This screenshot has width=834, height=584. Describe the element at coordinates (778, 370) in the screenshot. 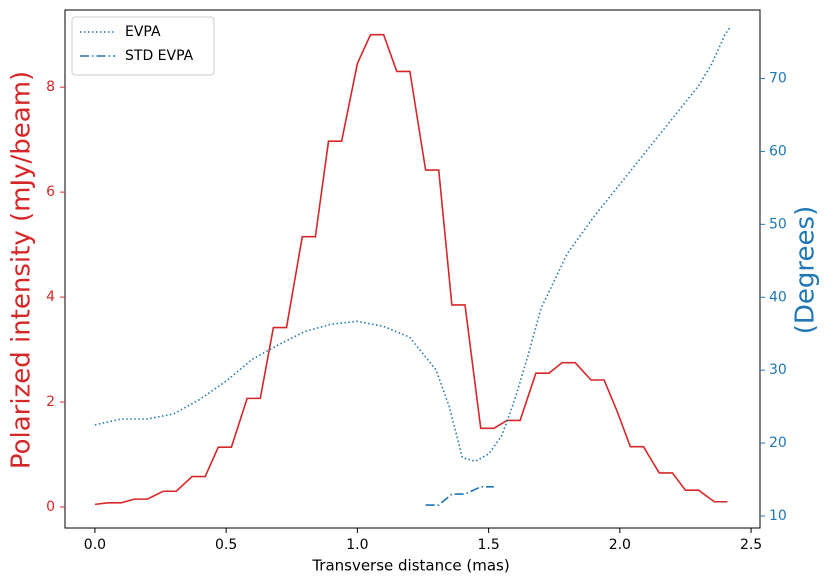

I see `y2-tick-label: 30` at that location.